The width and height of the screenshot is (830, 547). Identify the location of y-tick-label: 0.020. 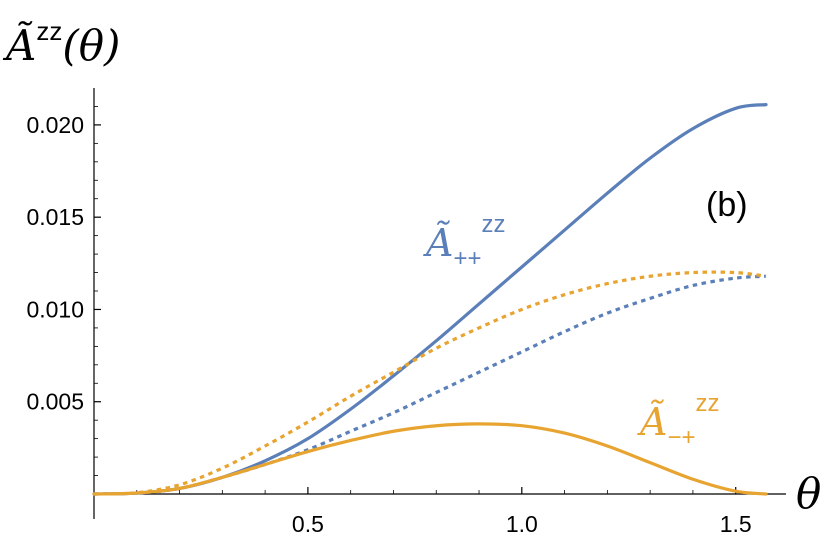
(55, 125).